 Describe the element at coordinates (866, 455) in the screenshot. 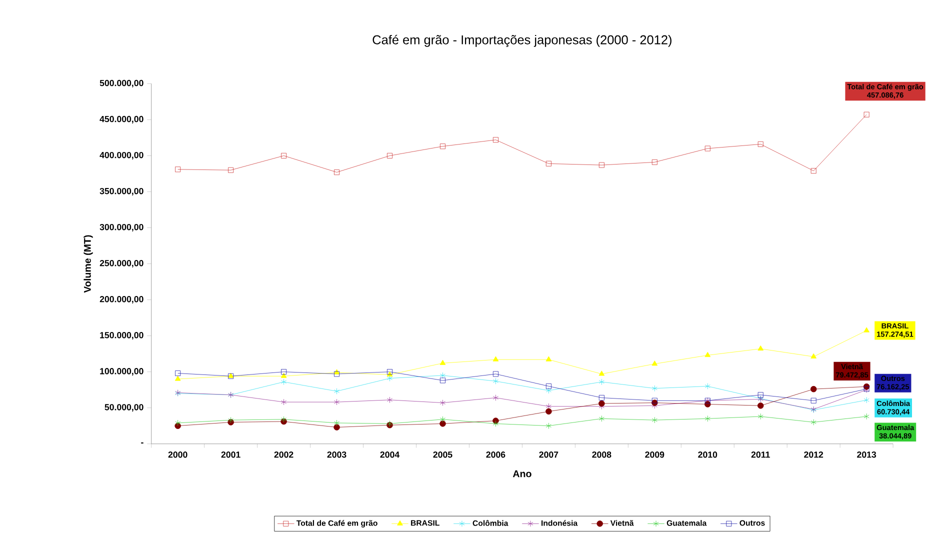

I see `x-tick-label: 2013` at that location.